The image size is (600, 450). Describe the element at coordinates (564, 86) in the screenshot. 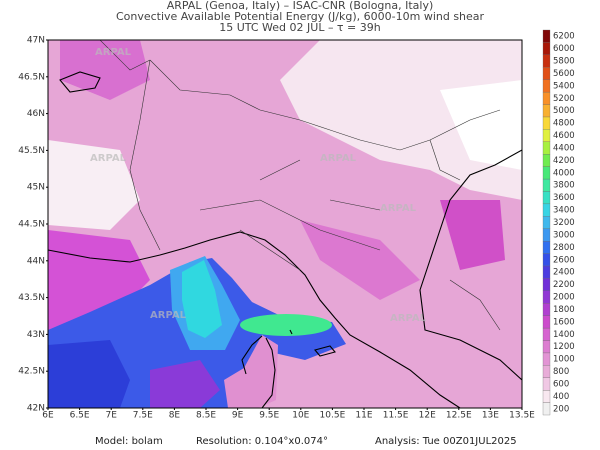

I see `colorbar-label: 5400` at that location.